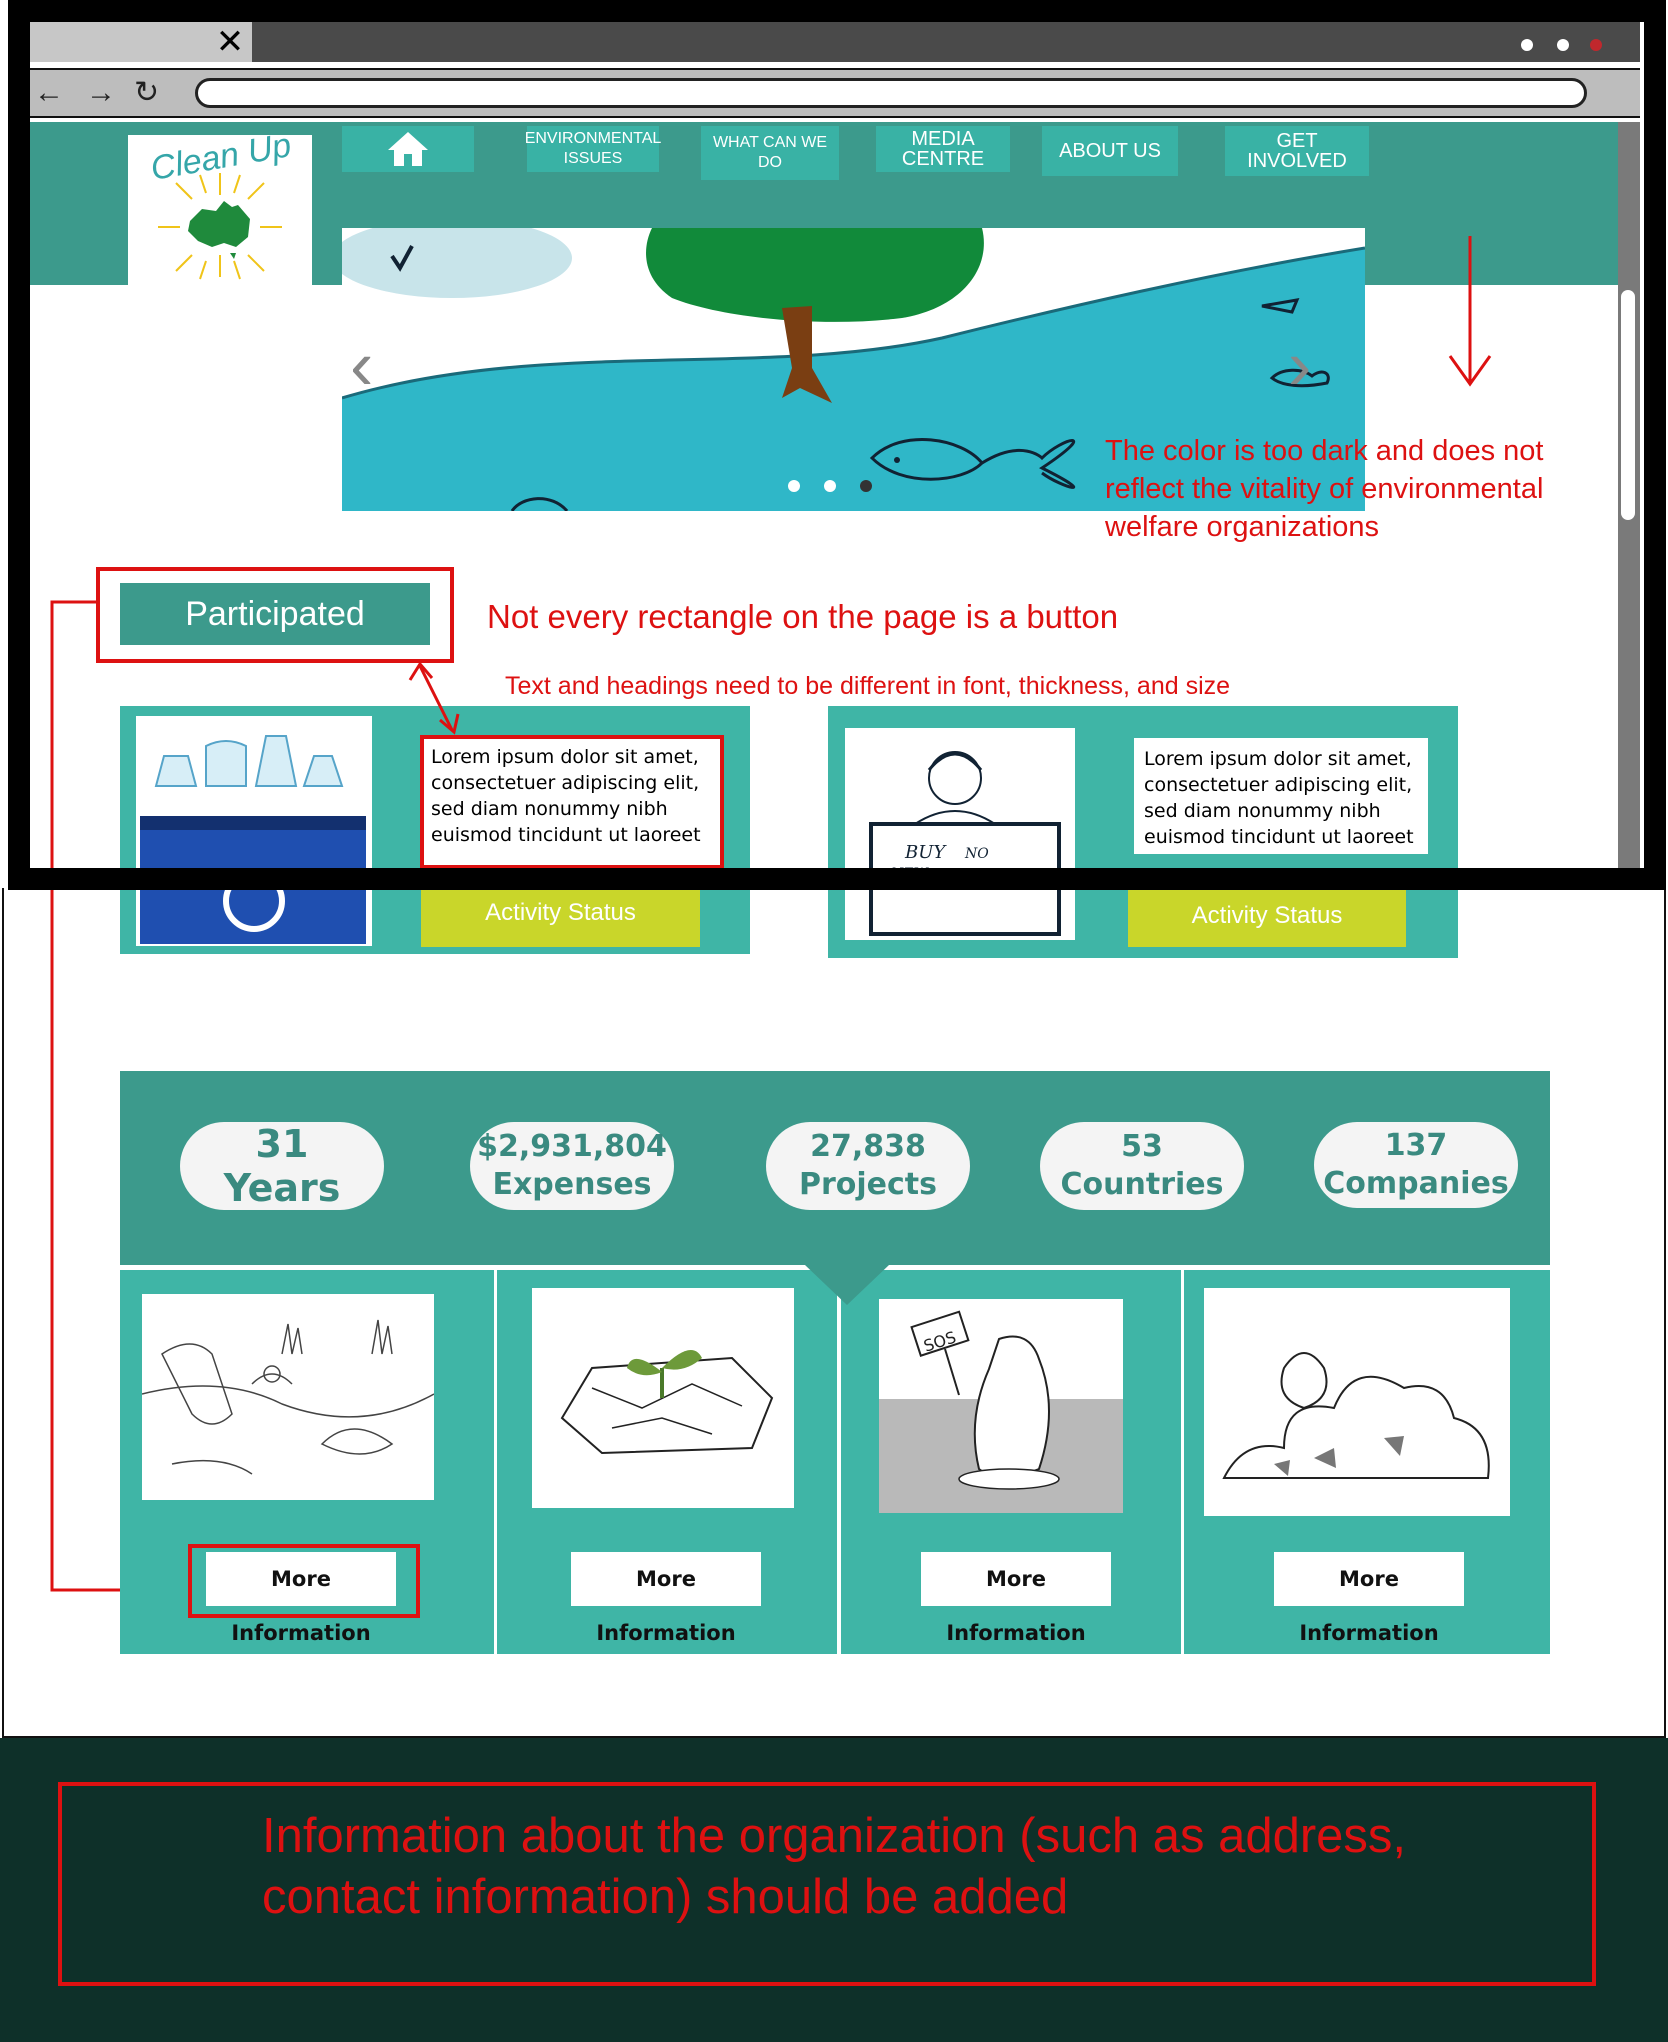 Image resolution: width=1668 pixels, height=2042 pixels. Describe the element at coordinates (304, 1581) in the screenshot. I see `annotation-button-box` at that location.